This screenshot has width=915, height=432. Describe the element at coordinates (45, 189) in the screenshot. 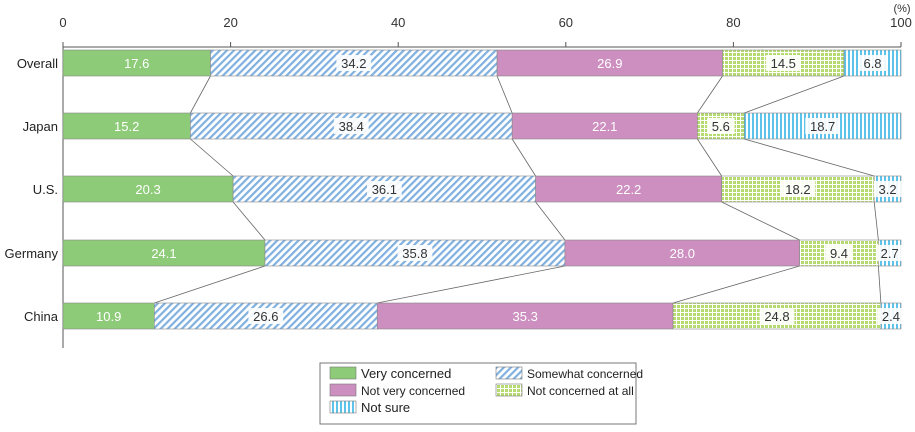

I see `category-label: U.S.` at that location.